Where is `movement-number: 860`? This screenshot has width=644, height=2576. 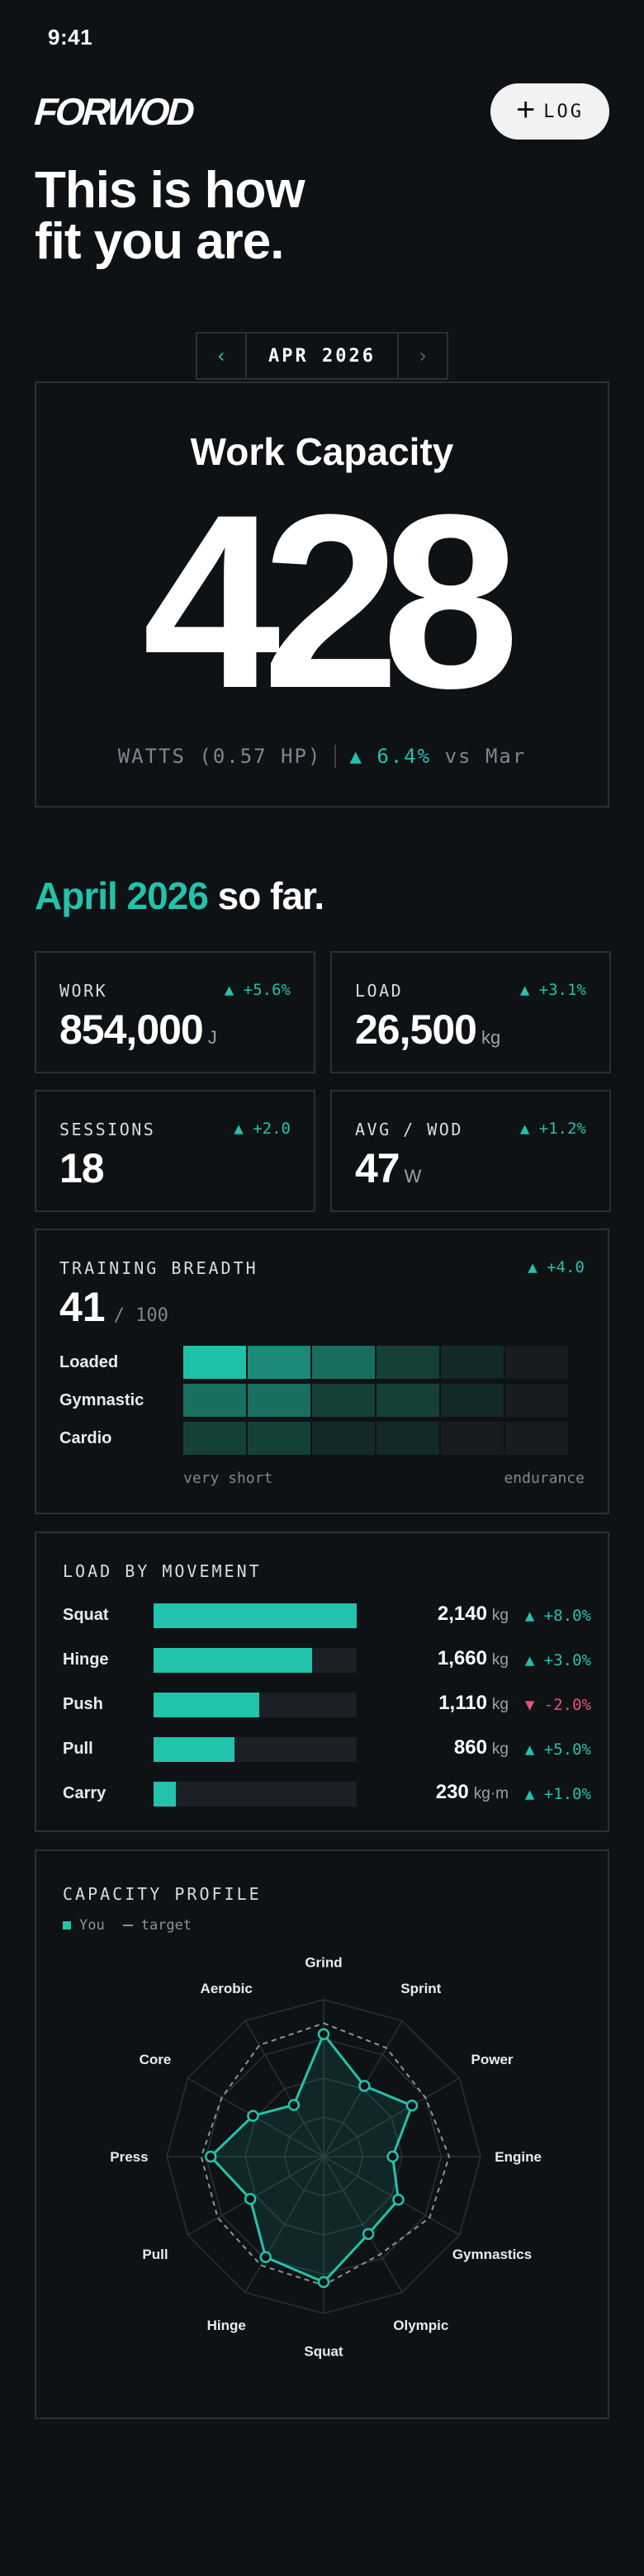 movement-number: 860 is located at coordinates (470, 1747).